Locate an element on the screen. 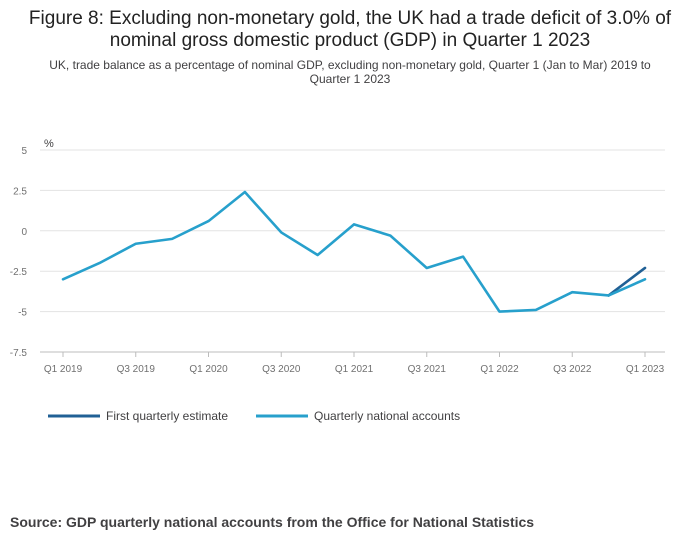 Image resolution: width=700 pixels, height=549 pixels. y-tick-label: 0 is located at coordinates (24, 232).